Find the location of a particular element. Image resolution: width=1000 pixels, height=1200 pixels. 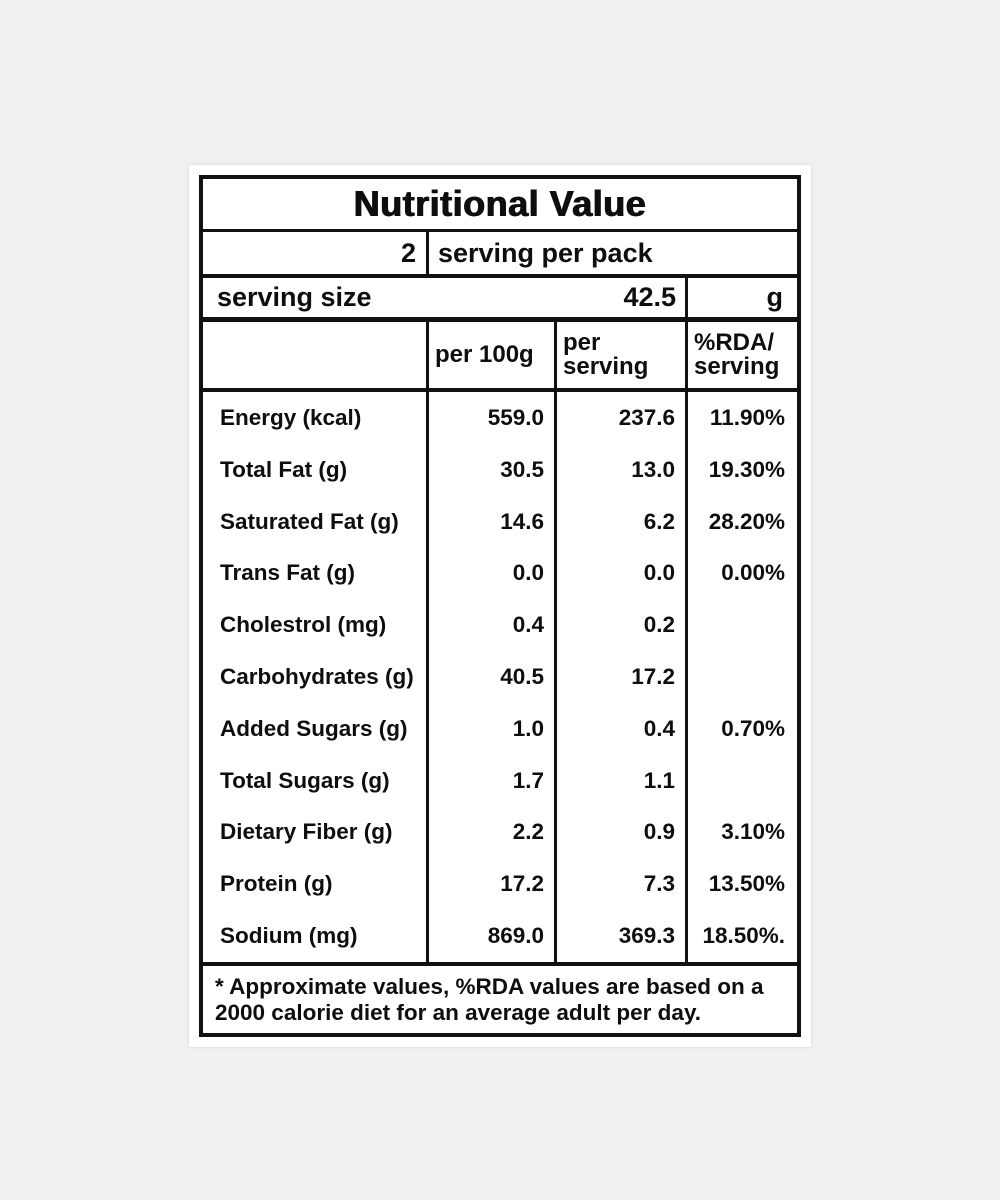

rda-value: 28.20% is located at coordinates (741, 521).